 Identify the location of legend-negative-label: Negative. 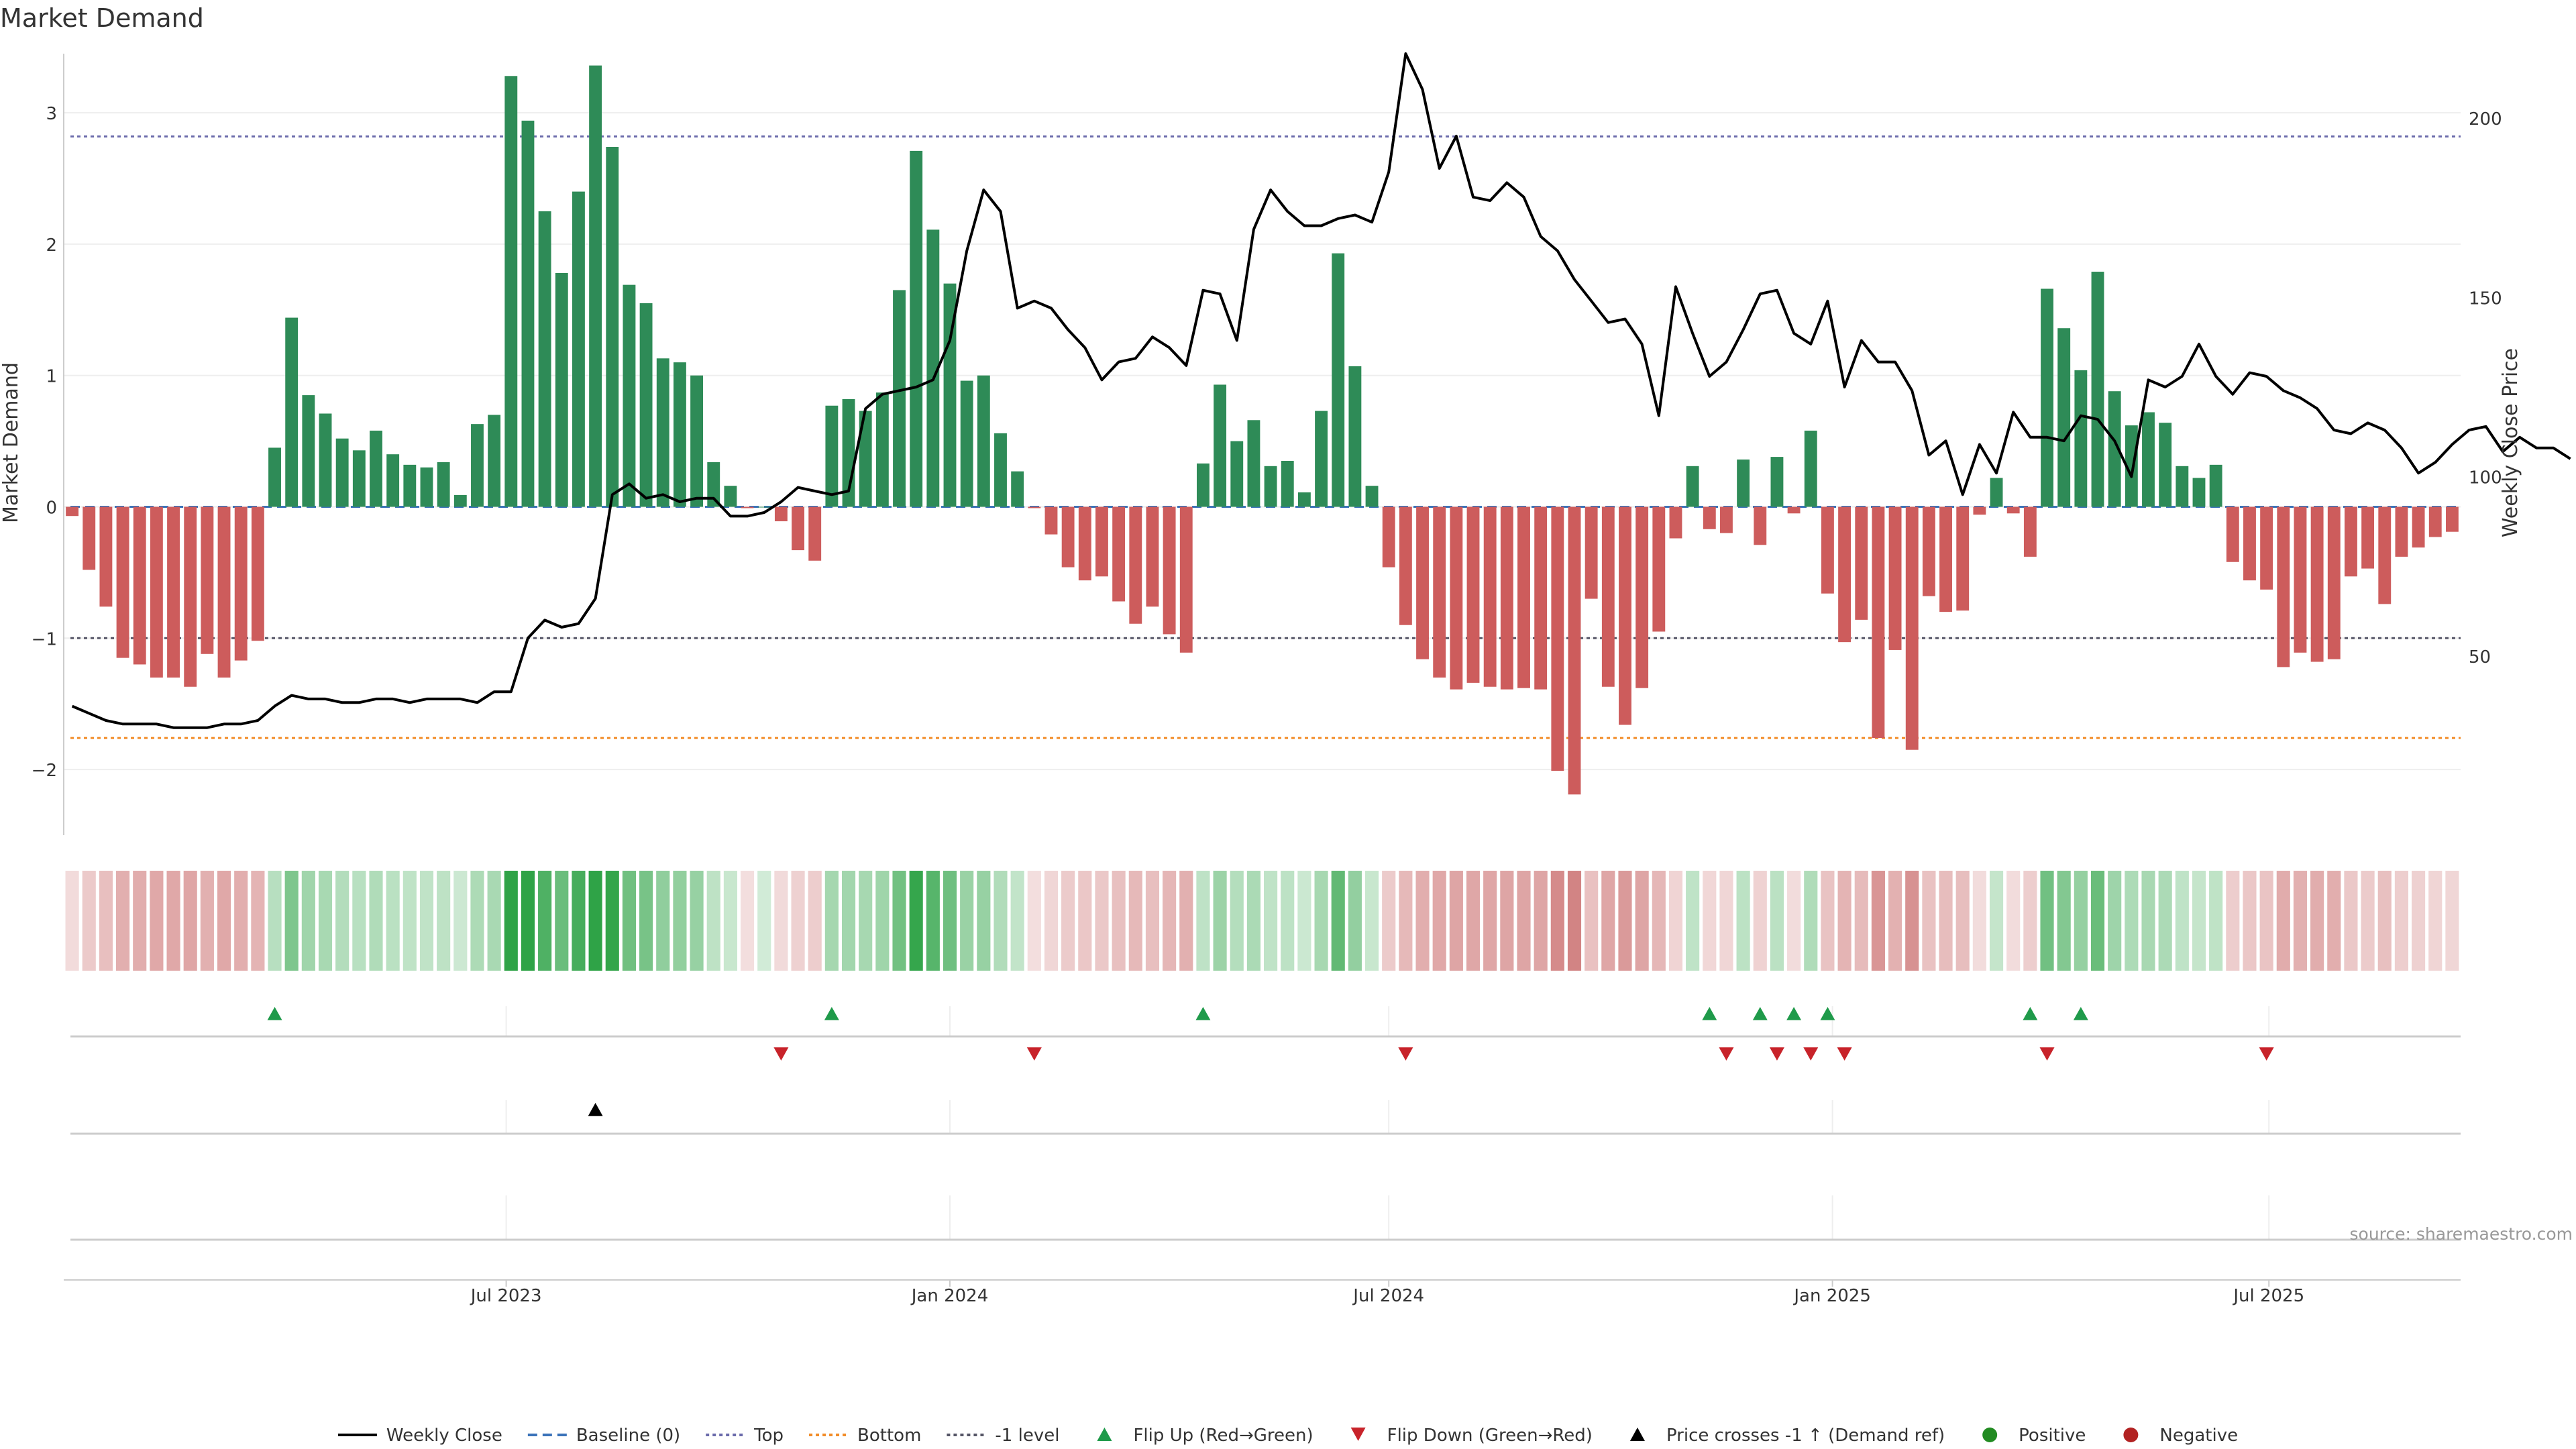
(2198, 1436).